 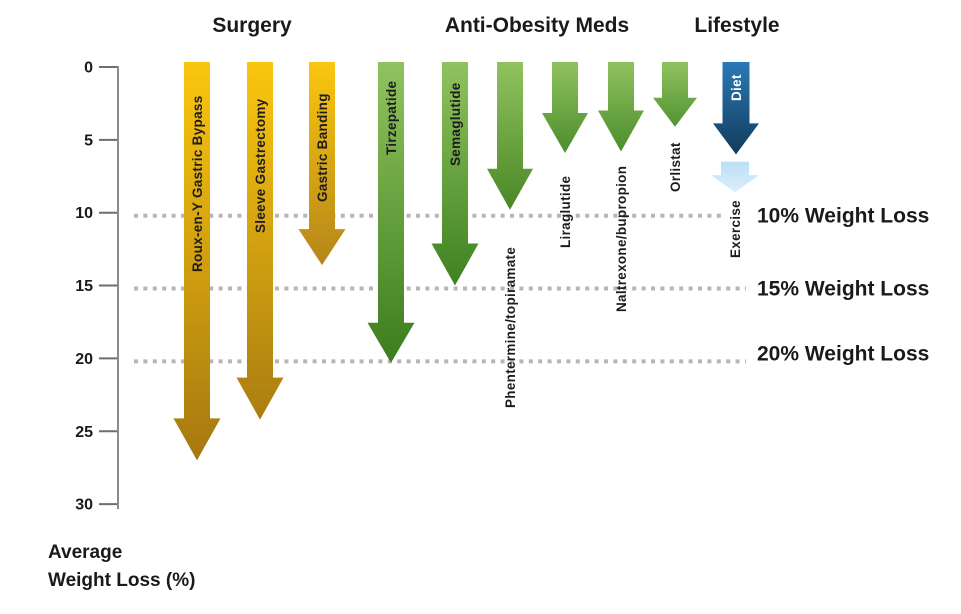 I want to click on arrow-label-sleeve-gastrectomy: Sleeve Gastrectomy, so click(x=260, y=165).